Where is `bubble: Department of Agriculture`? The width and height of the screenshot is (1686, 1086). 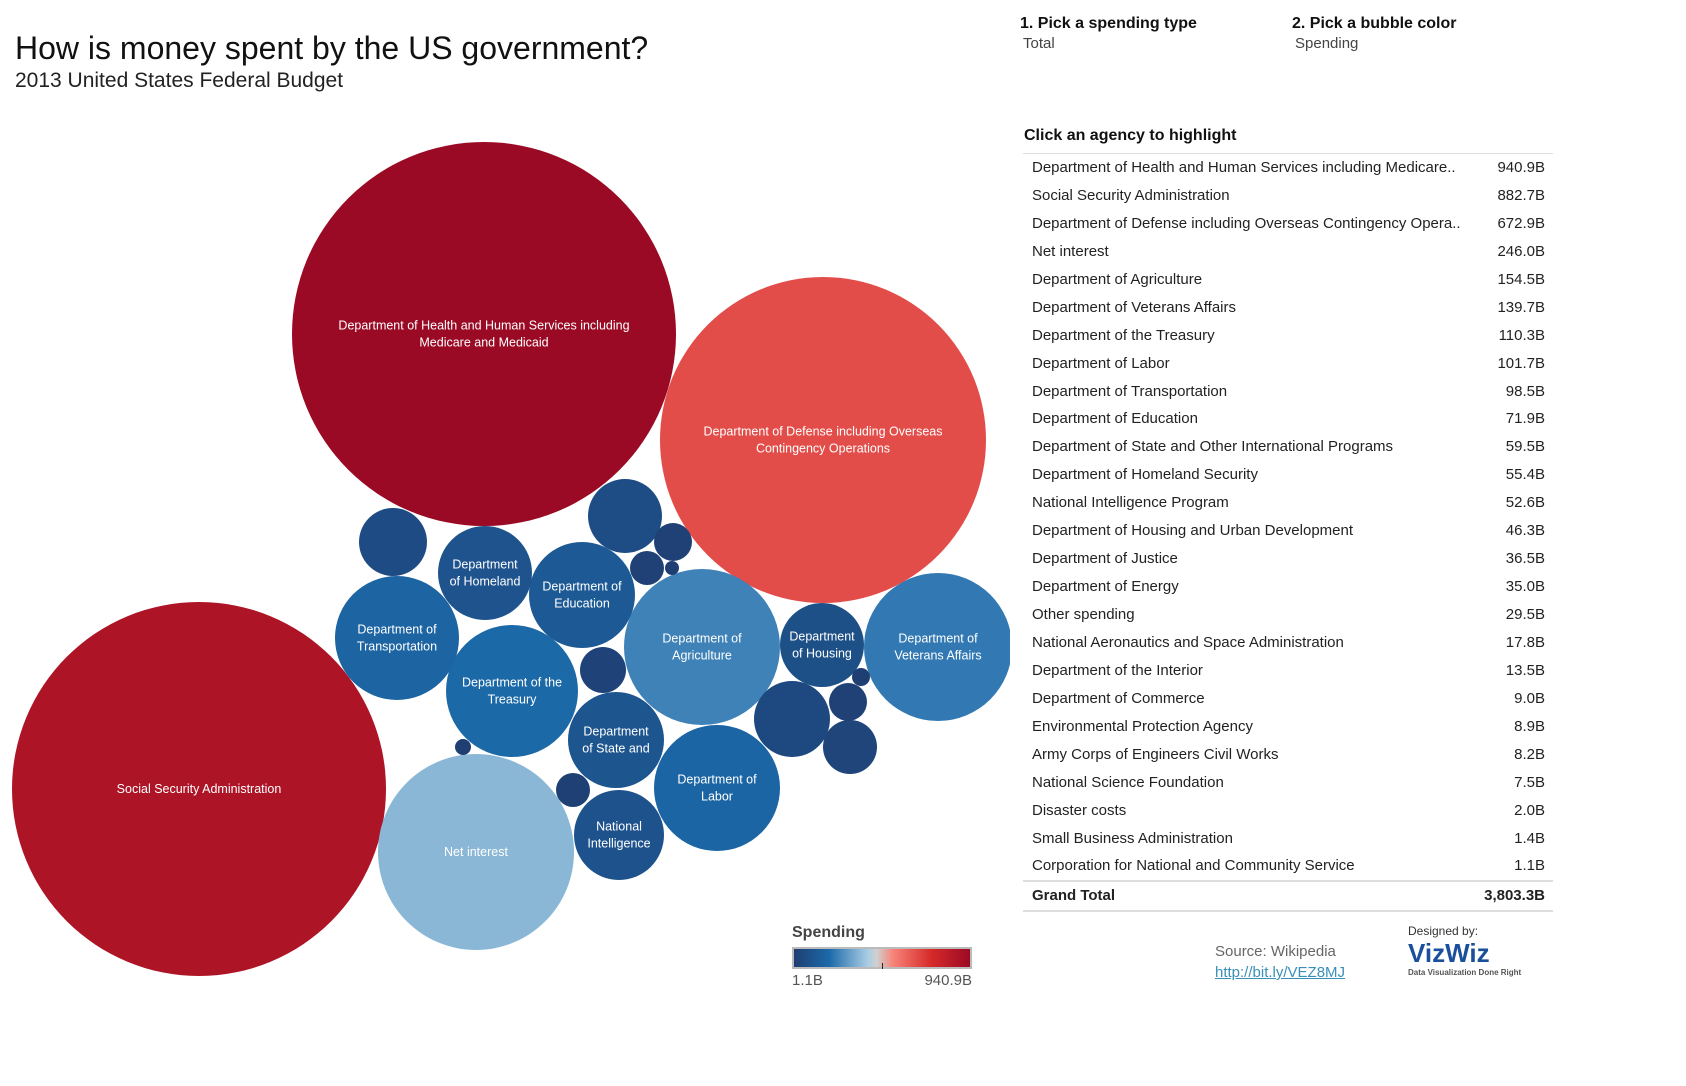 bubble: Department of Agriculture is located at coordinates (702, 647).